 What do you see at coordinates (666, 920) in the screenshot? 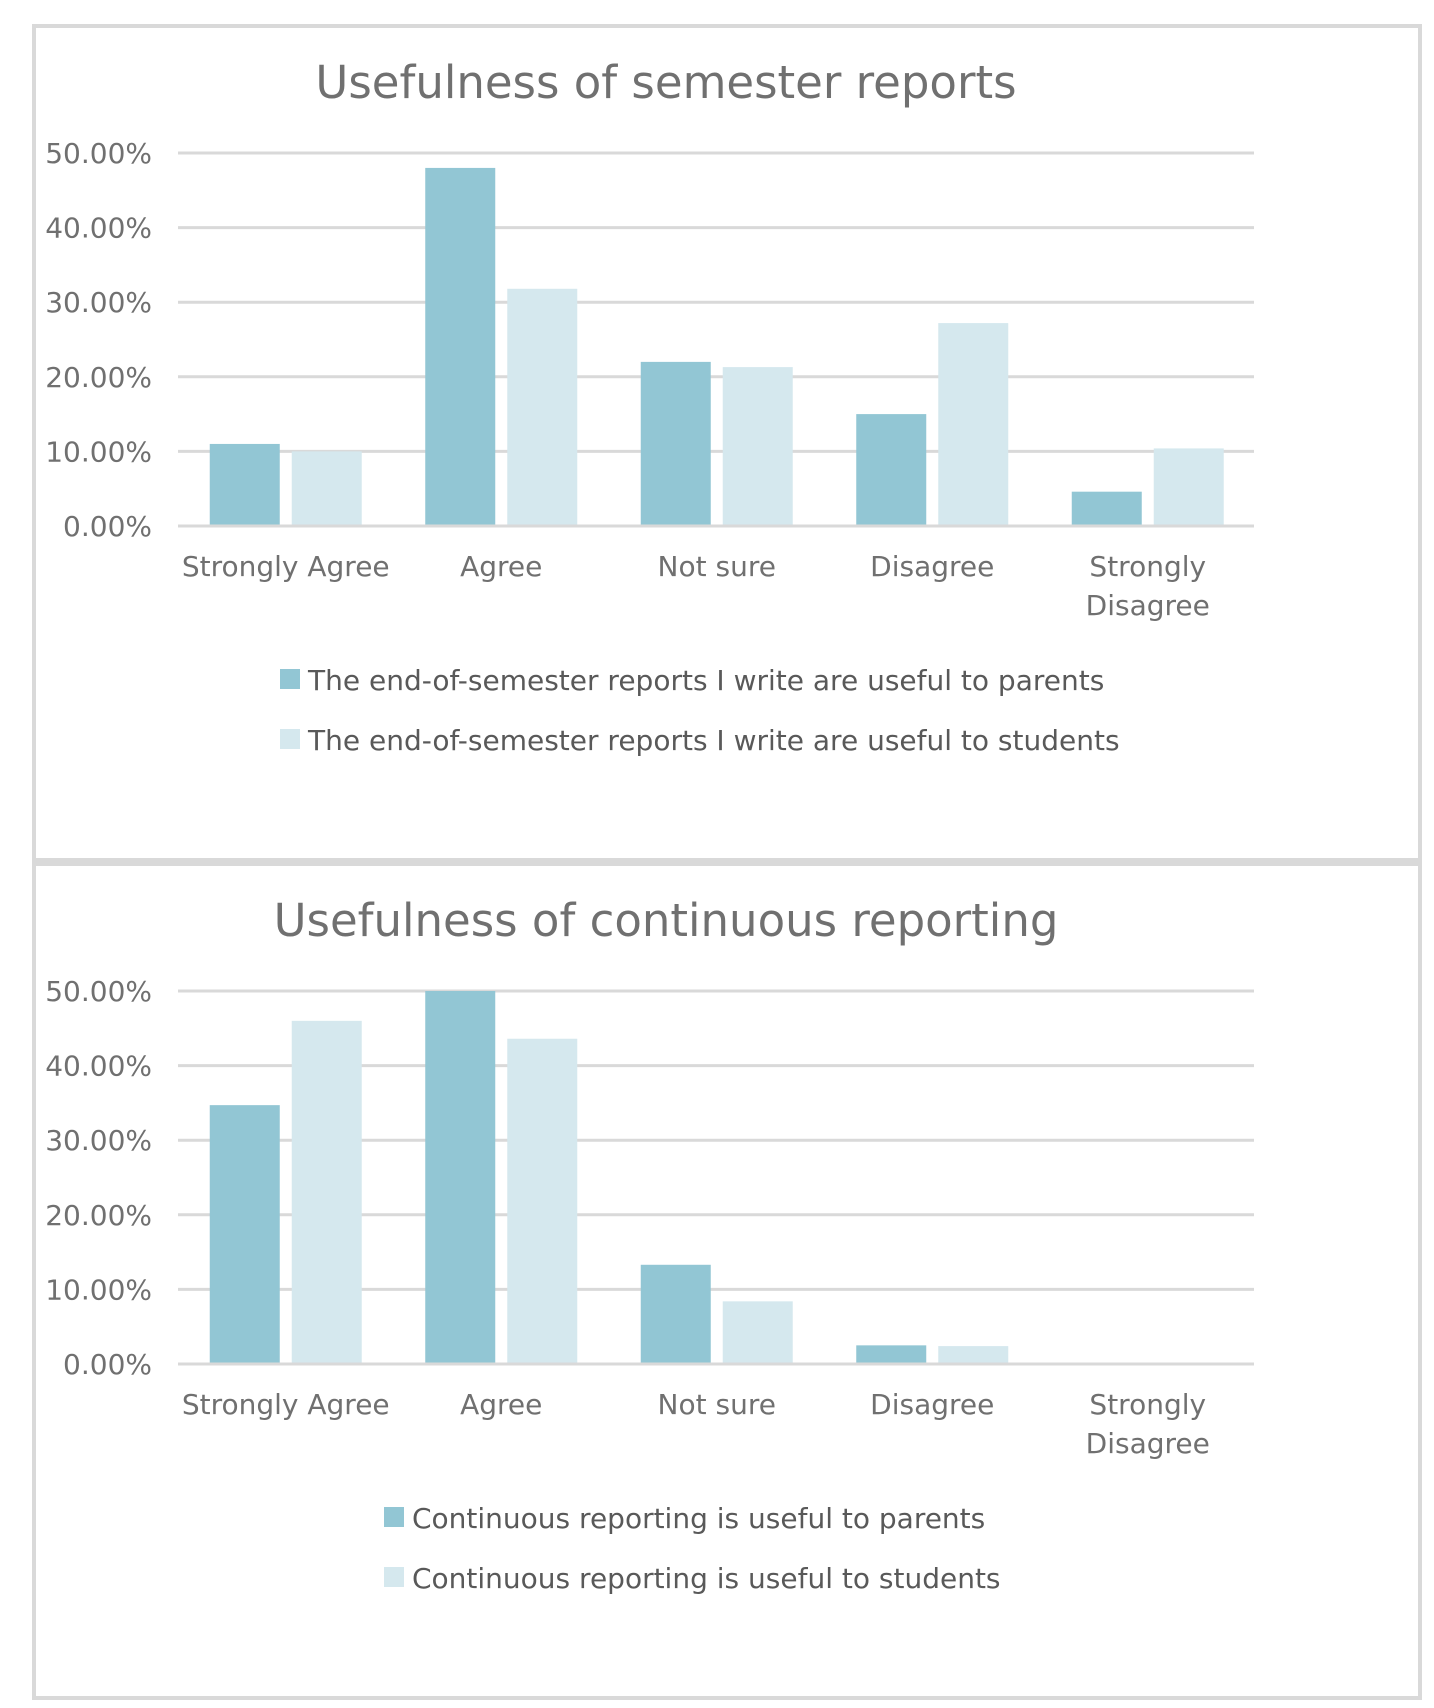
I see `chart-title: Usefulness of continuous reporting` at bounding box center [666, 920].